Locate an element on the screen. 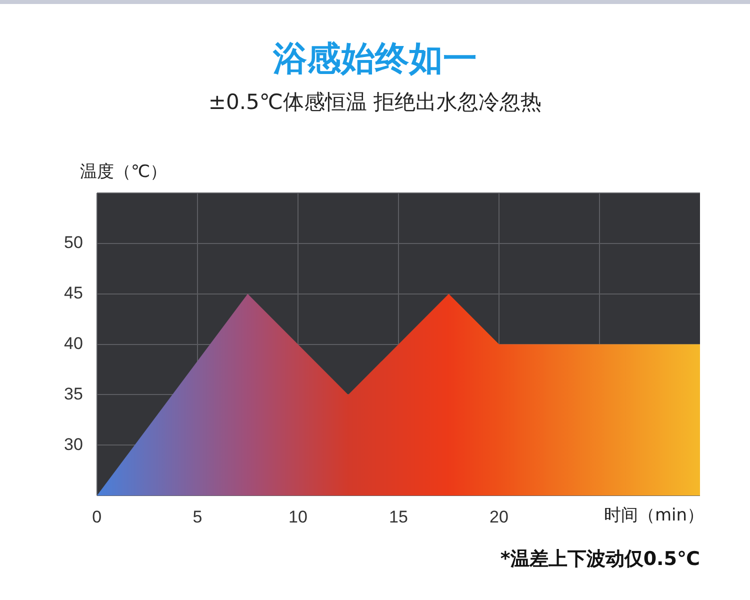  y-tick-label: 50 is located at coordinates (73, 242).